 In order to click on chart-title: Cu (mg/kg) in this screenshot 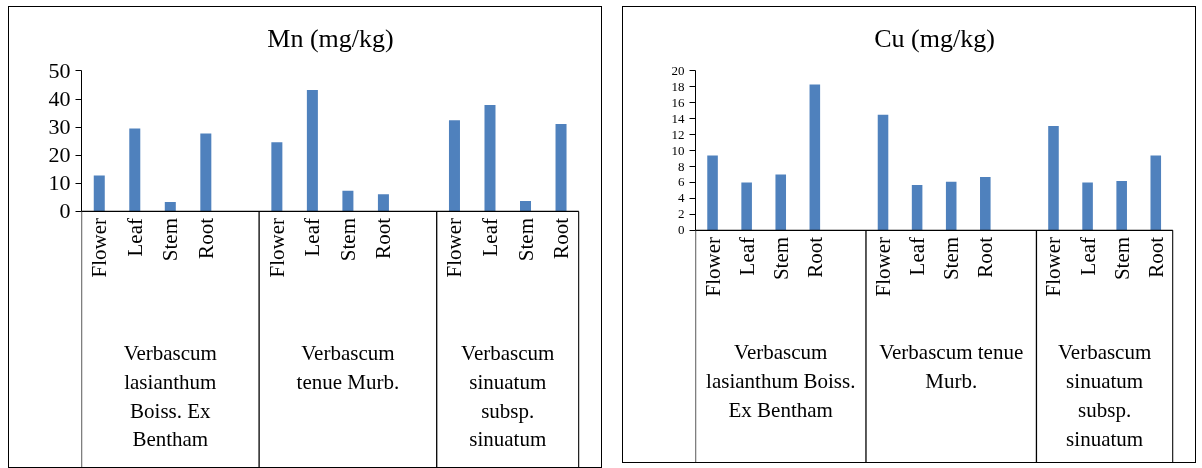, I will do `click(934, 38)`.